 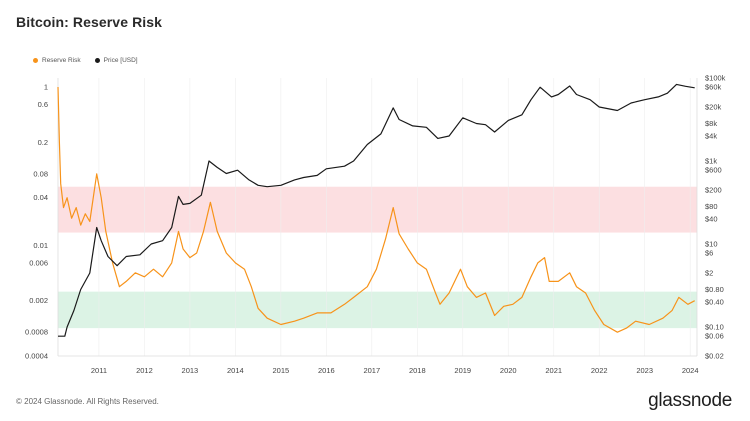 I want to click on left-tick-label: 1, so click(x=46, y=87).